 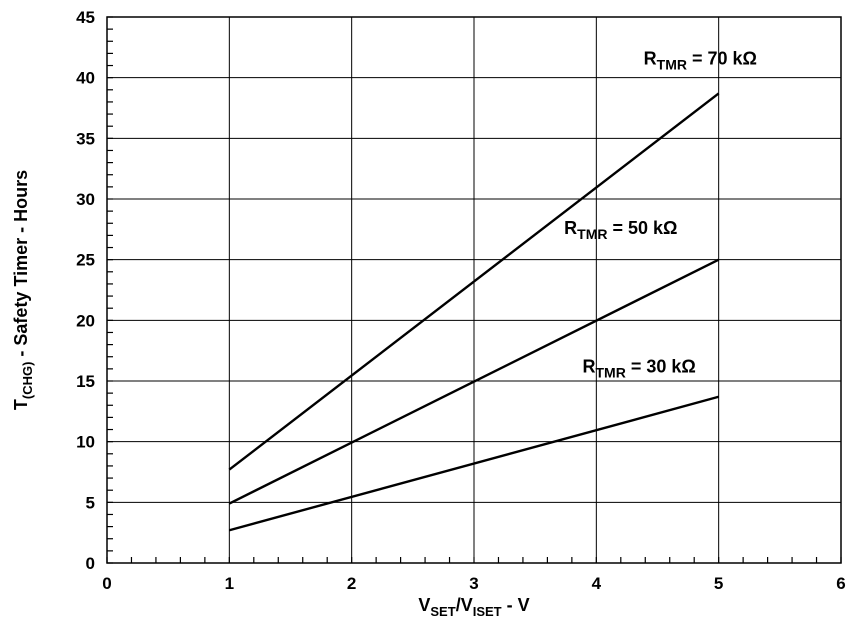 What do you see at coordinates (23, 290) in the screenshot?
I see `y-axis-title: T(CHG) - Safety Timer - Hours` at bounding box center [23, 290].